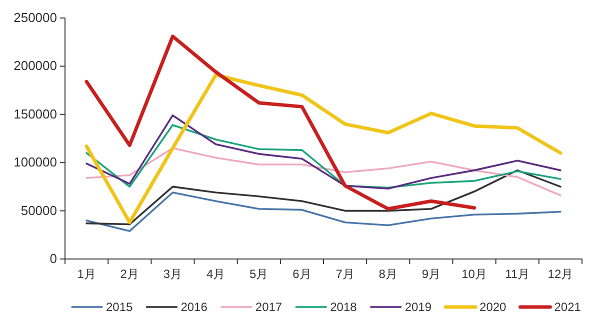 Image resolution: width=600 pixels, height=331 pixels. What do you see at coordinates (302, 274) in the screenshot?
I see `x-tick-label: 6月` at bounding box center [302, 274].